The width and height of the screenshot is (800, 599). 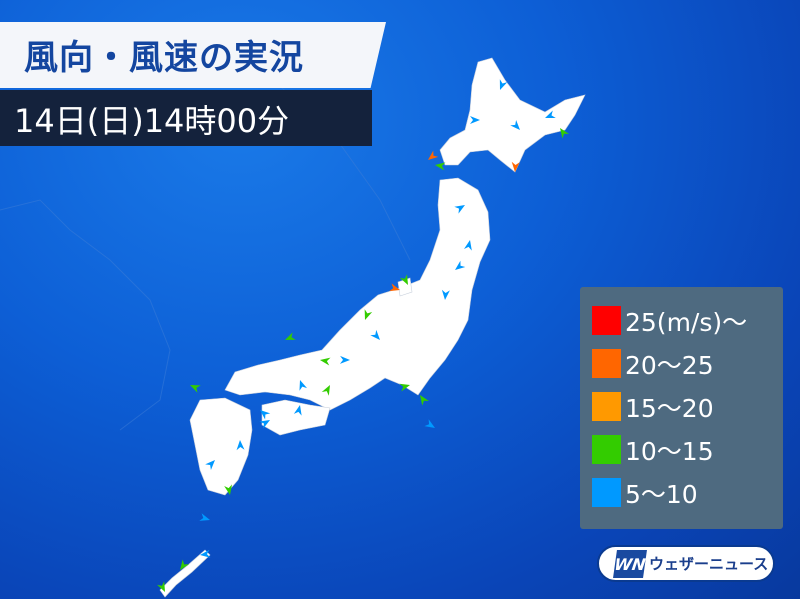 What do you see at coordinates (669, 408) in the screenshot?
I see `legend-label: 15〜20` at bounding box center [669, 408].